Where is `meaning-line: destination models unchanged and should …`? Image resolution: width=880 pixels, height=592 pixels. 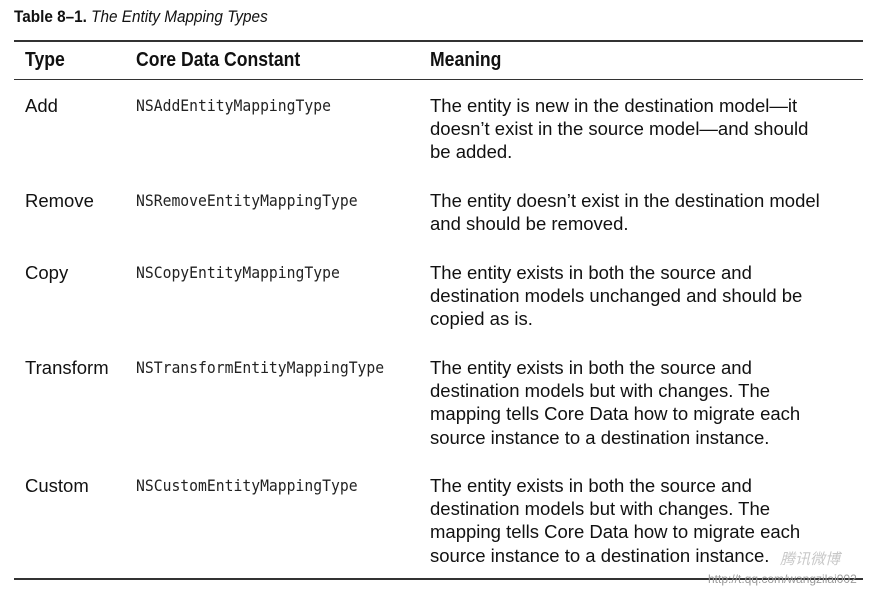 meaning-line: destination models unchanged and should … is located at coordinates (616, 296).